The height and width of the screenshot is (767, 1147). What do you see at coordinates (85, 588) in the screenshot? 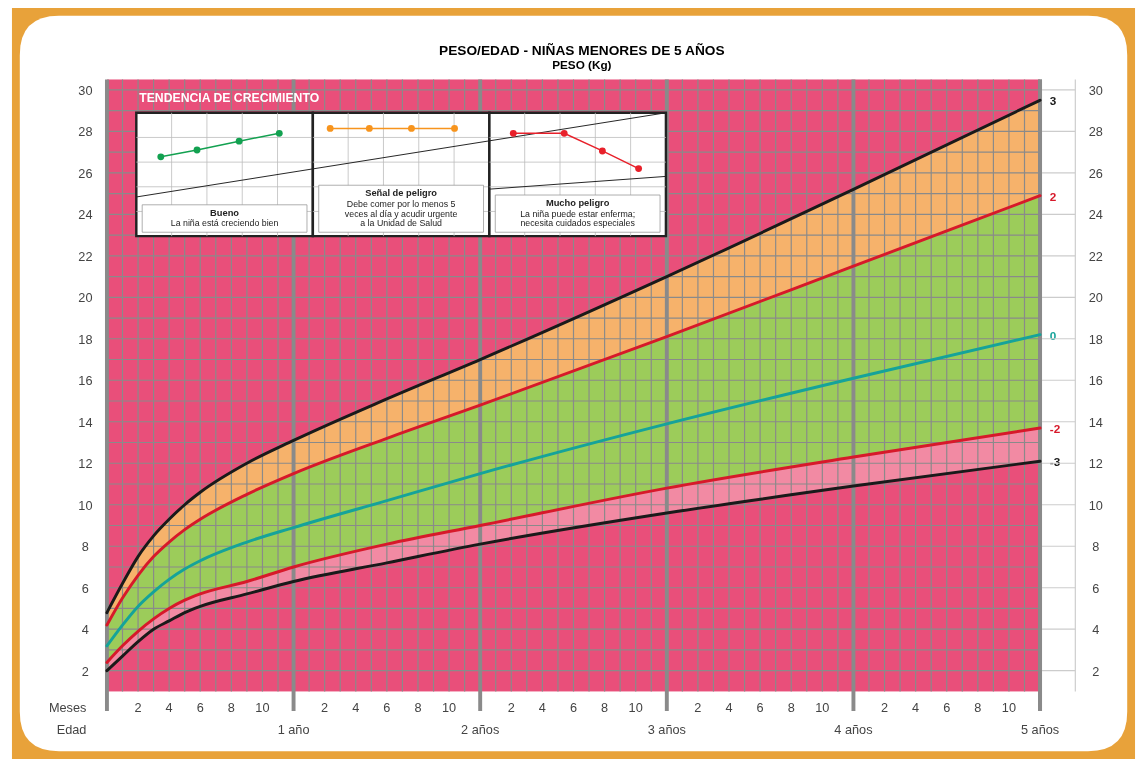
I see `y-tick-label: 6` at bounding box center [85, 588].